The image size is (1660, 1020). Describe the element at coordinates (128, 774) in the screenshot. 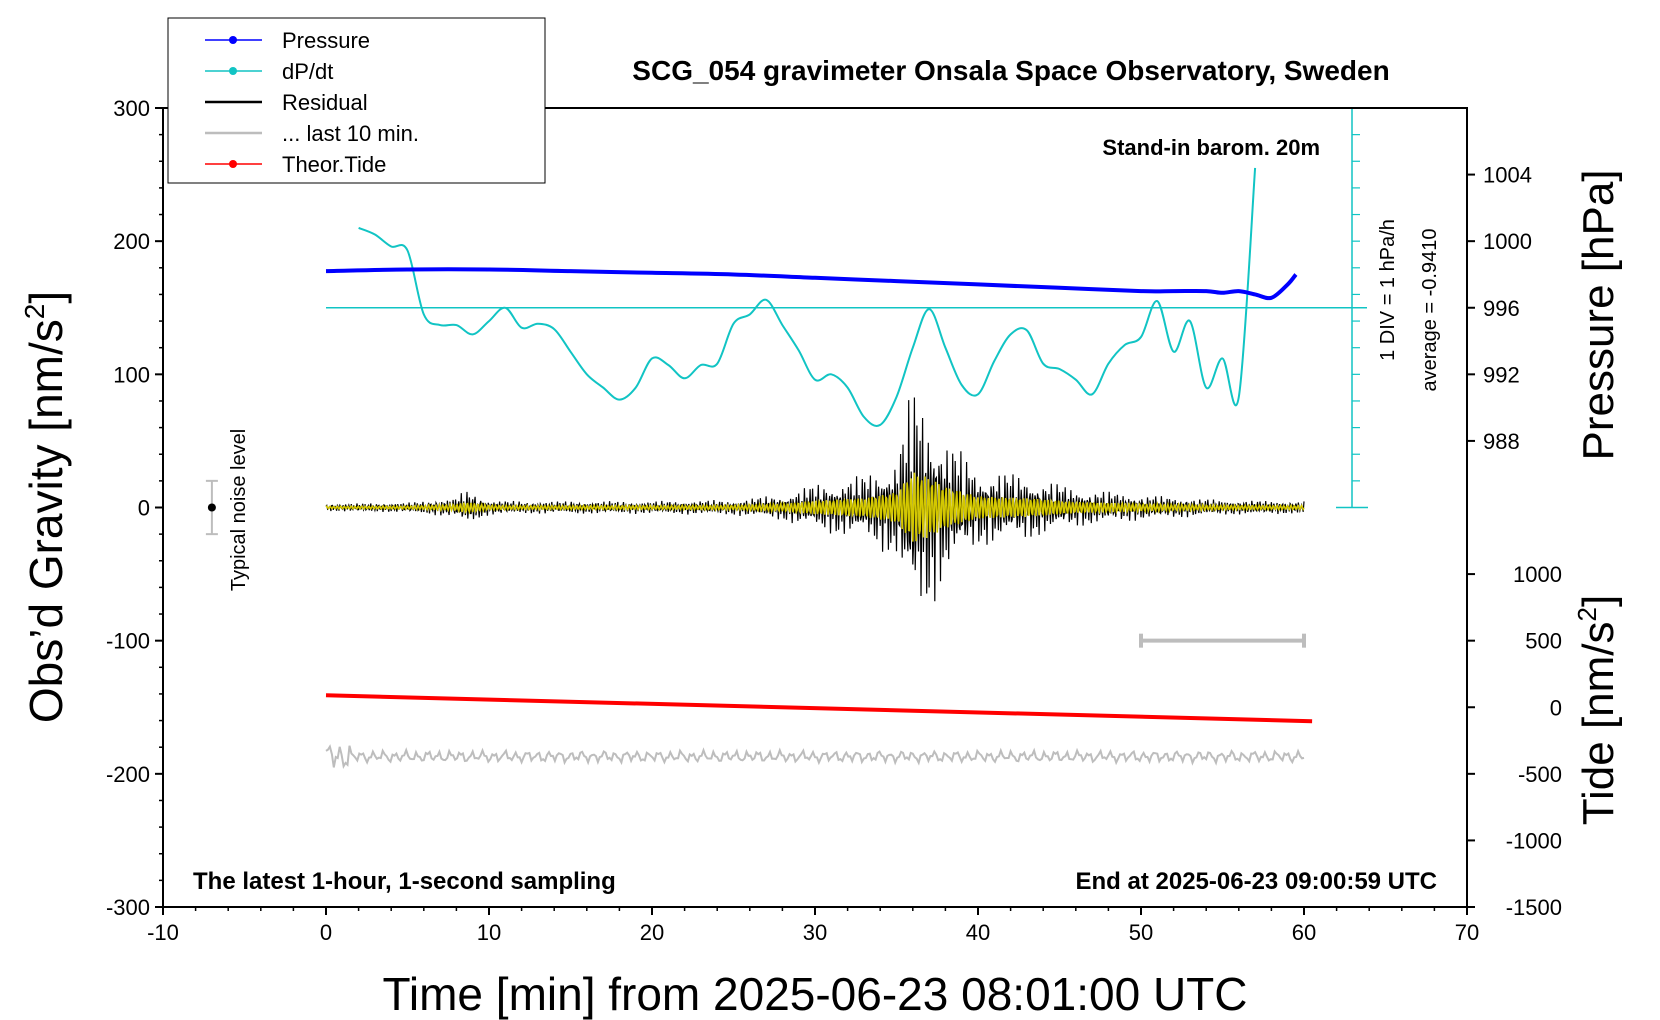

I see `y-left-tick-label: -200` at that location.